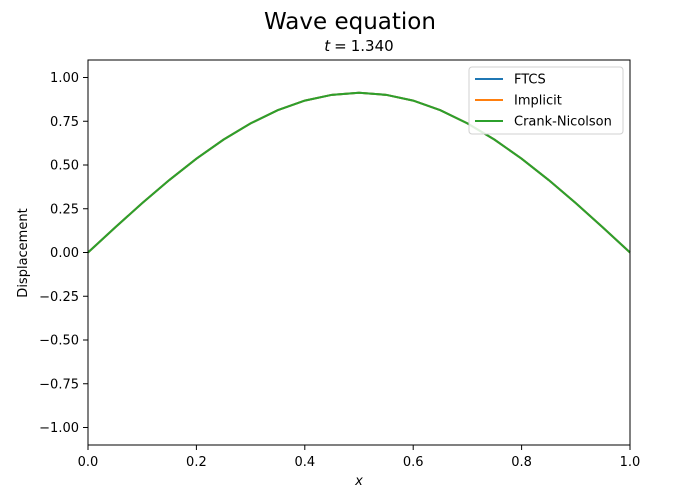 This screenshot has height=500, width=700. Describe the element at coordinates (359, 457) in the screenshot. I see `x-axis-ticks: 0.0 0.2 0.4 0.6 0.8 1.0` at that location.